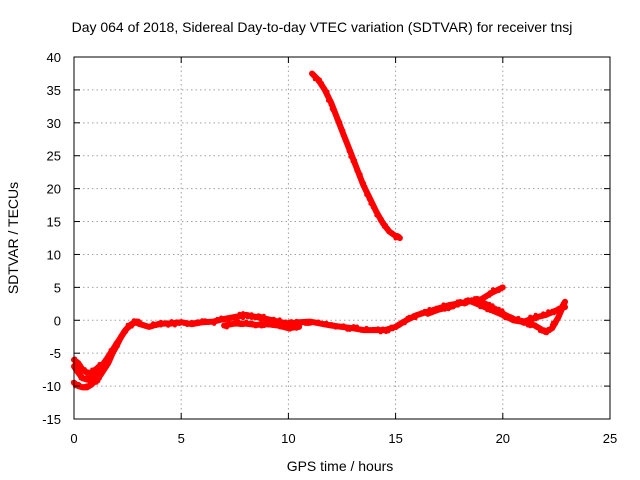 Image resolution: width=640 pixels, height=480 pixels. What do you see at coordinates (54, 222) in the screenshot?
I see `y-tick-label: 15` at bounding box center [54, 222].